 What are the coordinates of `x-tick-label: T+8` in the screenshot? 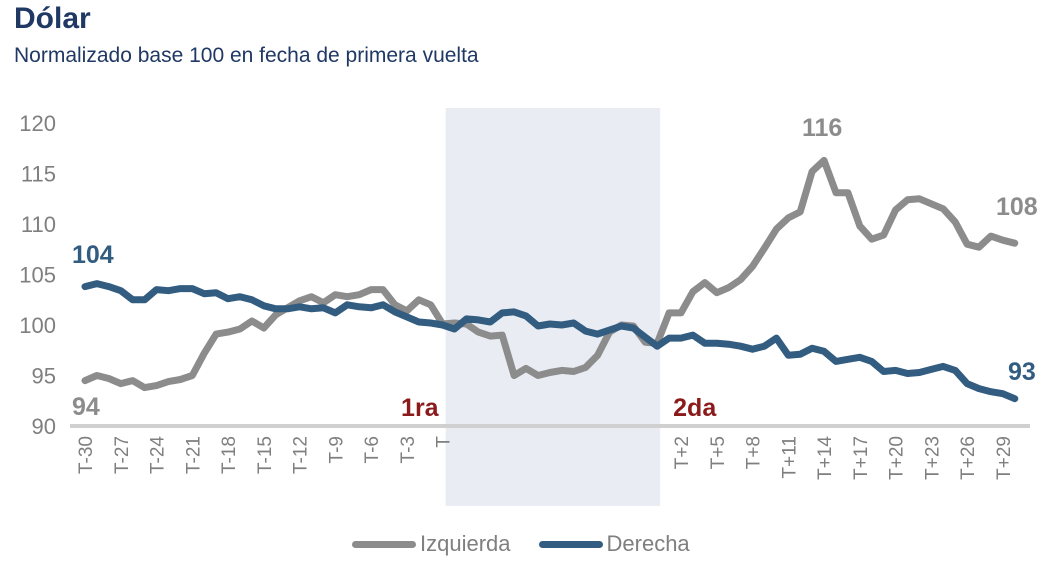 It's located at (754, 452).